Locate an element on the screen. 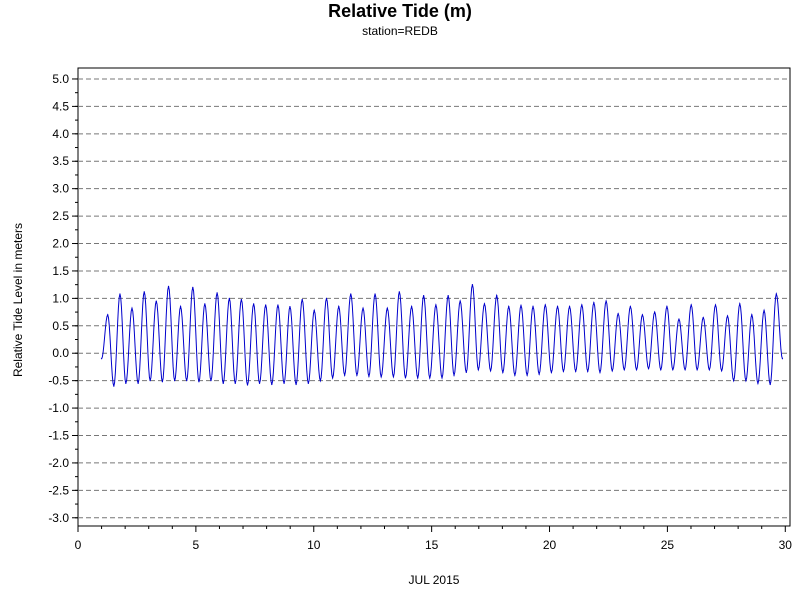 This screenshot has width=800, height=600. y-tick-label: -2.5 is located at coordinates (58, 490).